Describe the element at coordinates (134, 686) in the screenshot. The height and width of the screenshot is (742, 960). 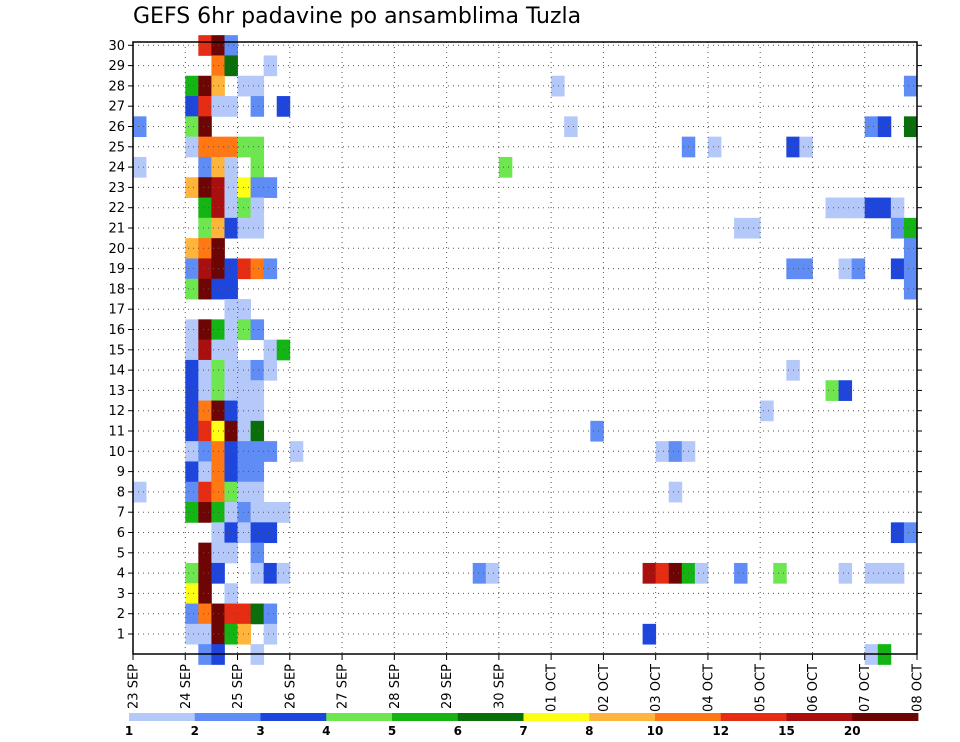
I see `x-tick-label: 23 SEP` at that location.